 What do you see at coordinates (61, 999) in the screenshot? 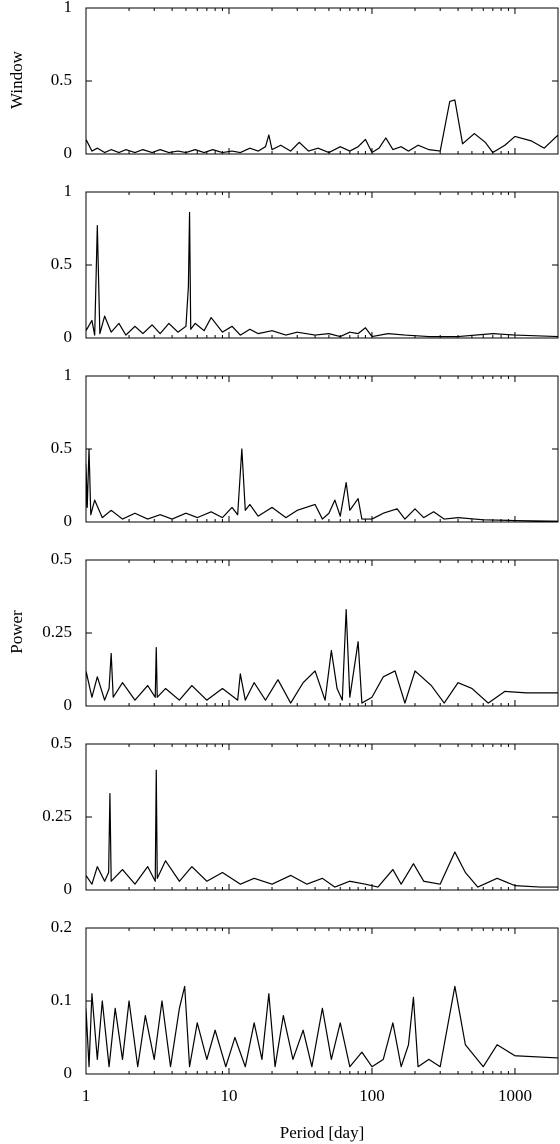
I see `y-tick-label: 0.1` at bounding box center [61, 999].